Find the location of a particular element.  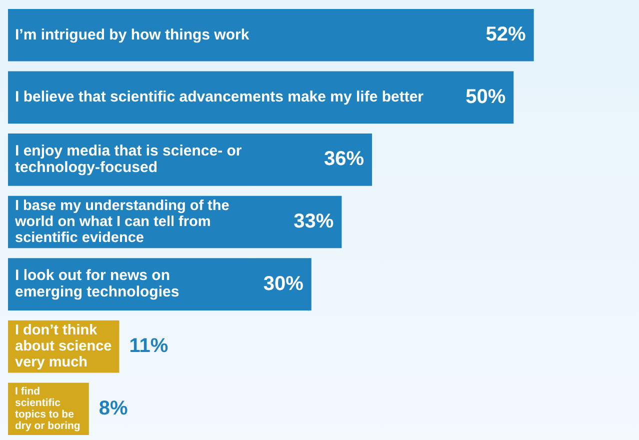

y-tick-label: I find scientific topics to be dry or boring is located at coordinates (47, 408).